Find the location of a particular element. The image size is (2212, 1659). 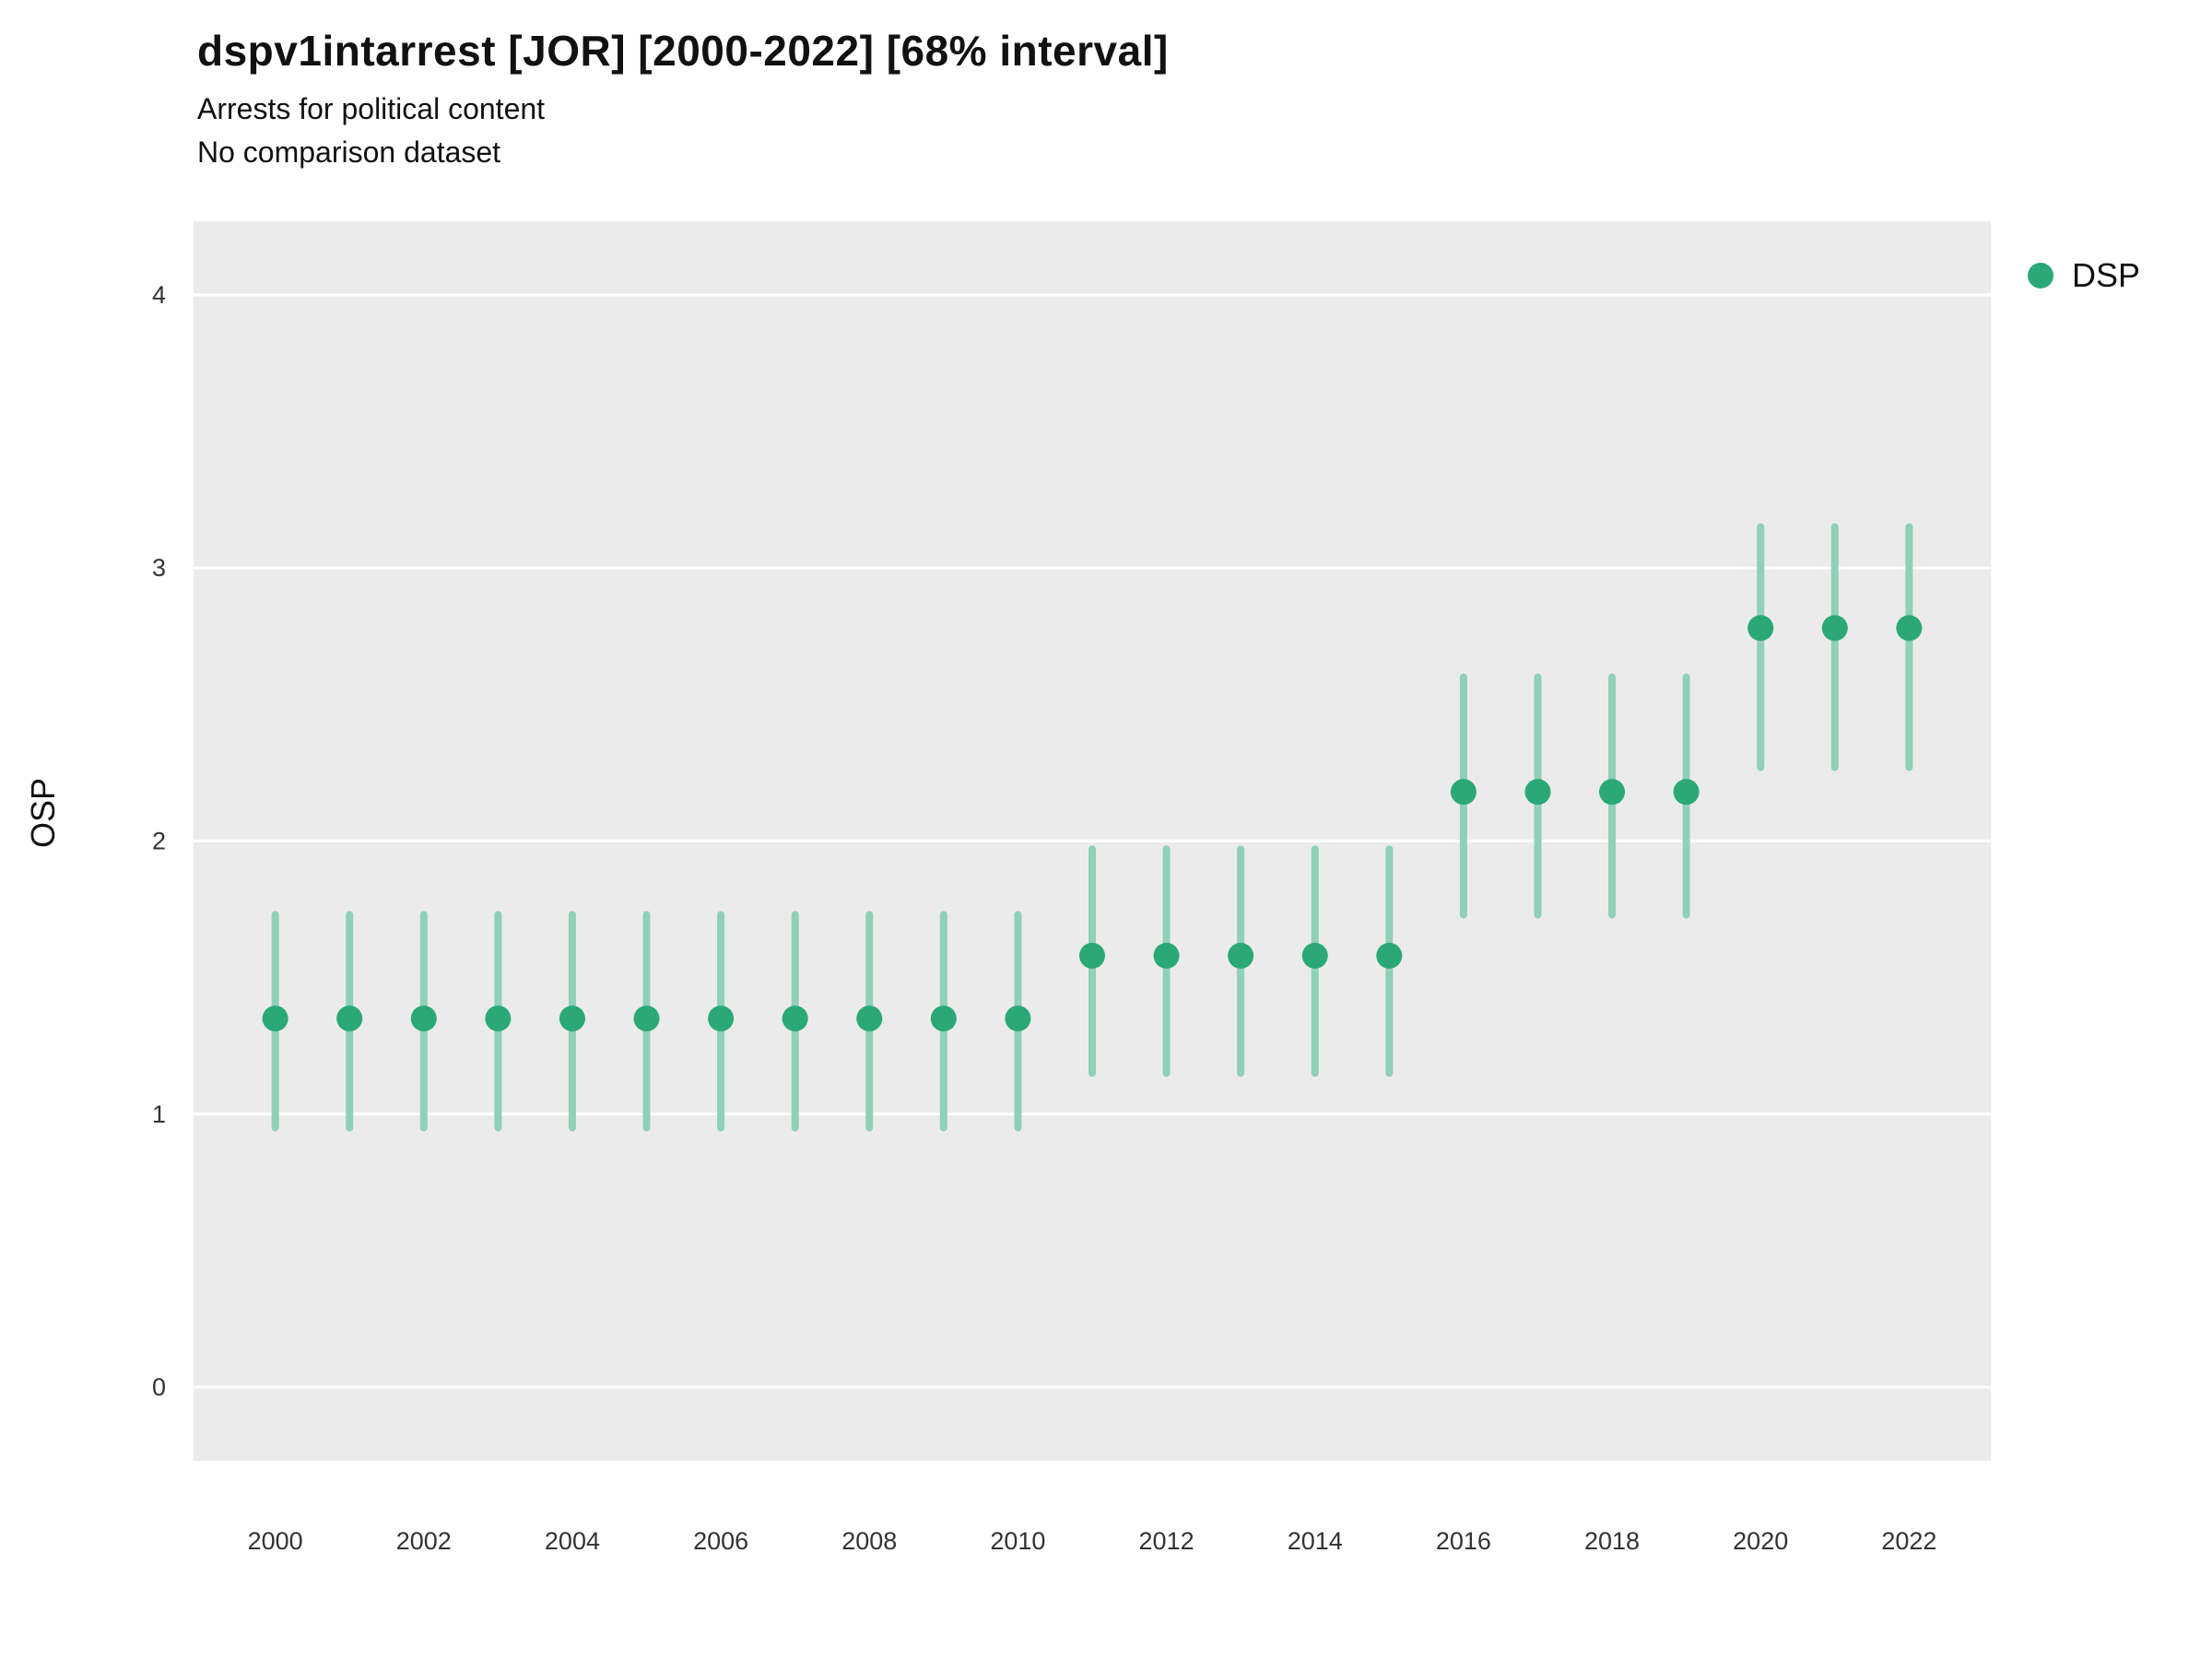

legend-label: DSP is located at coordinates (2106, 275).